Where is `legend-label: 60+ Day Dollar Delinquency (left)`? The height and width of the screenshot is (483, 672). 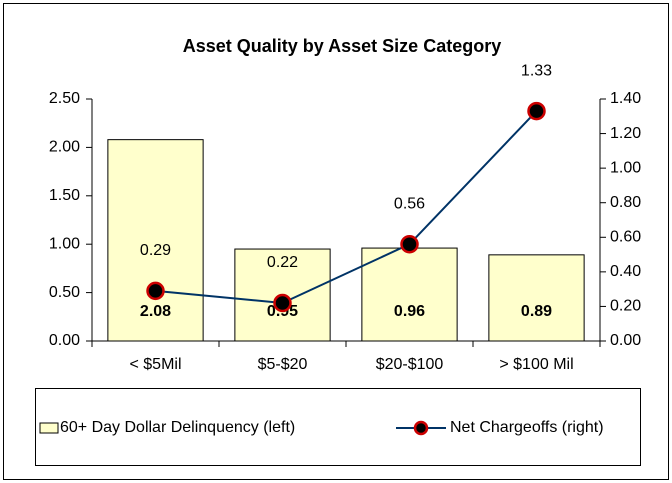
legend-label: 60+ Day Dollar Delinquency (left) is located at coordinates (177, 427).